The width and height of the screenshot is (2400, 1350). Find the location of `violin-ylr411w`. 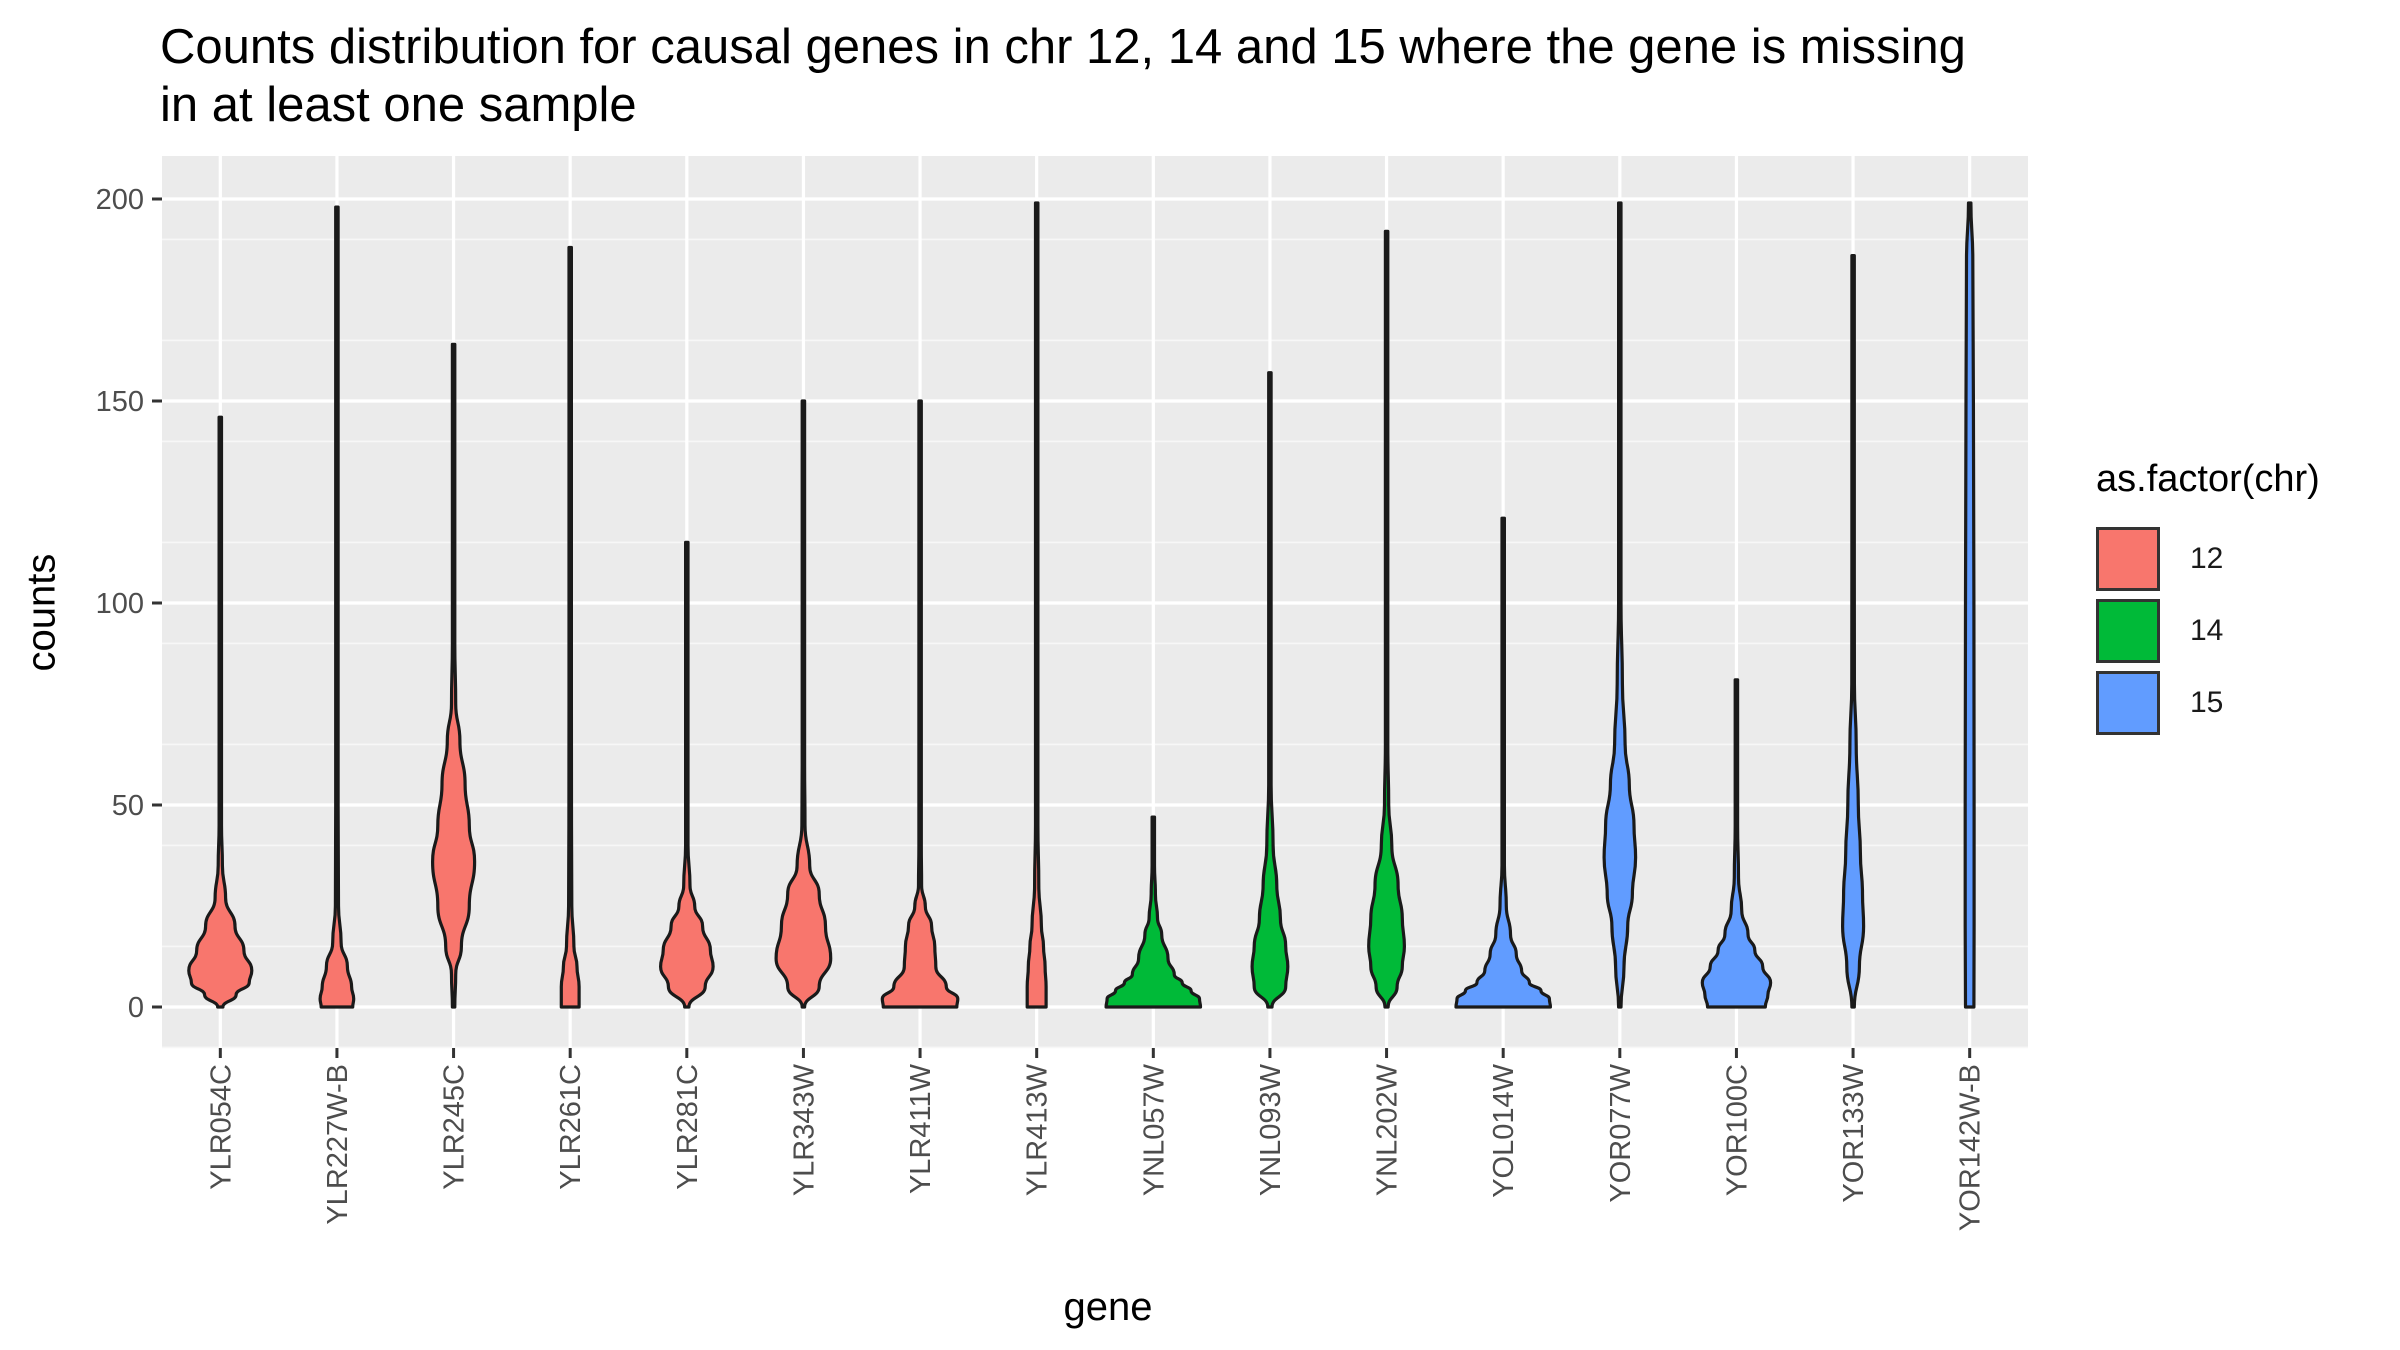

violin-ylr411w is located at coordinates (920, 704).